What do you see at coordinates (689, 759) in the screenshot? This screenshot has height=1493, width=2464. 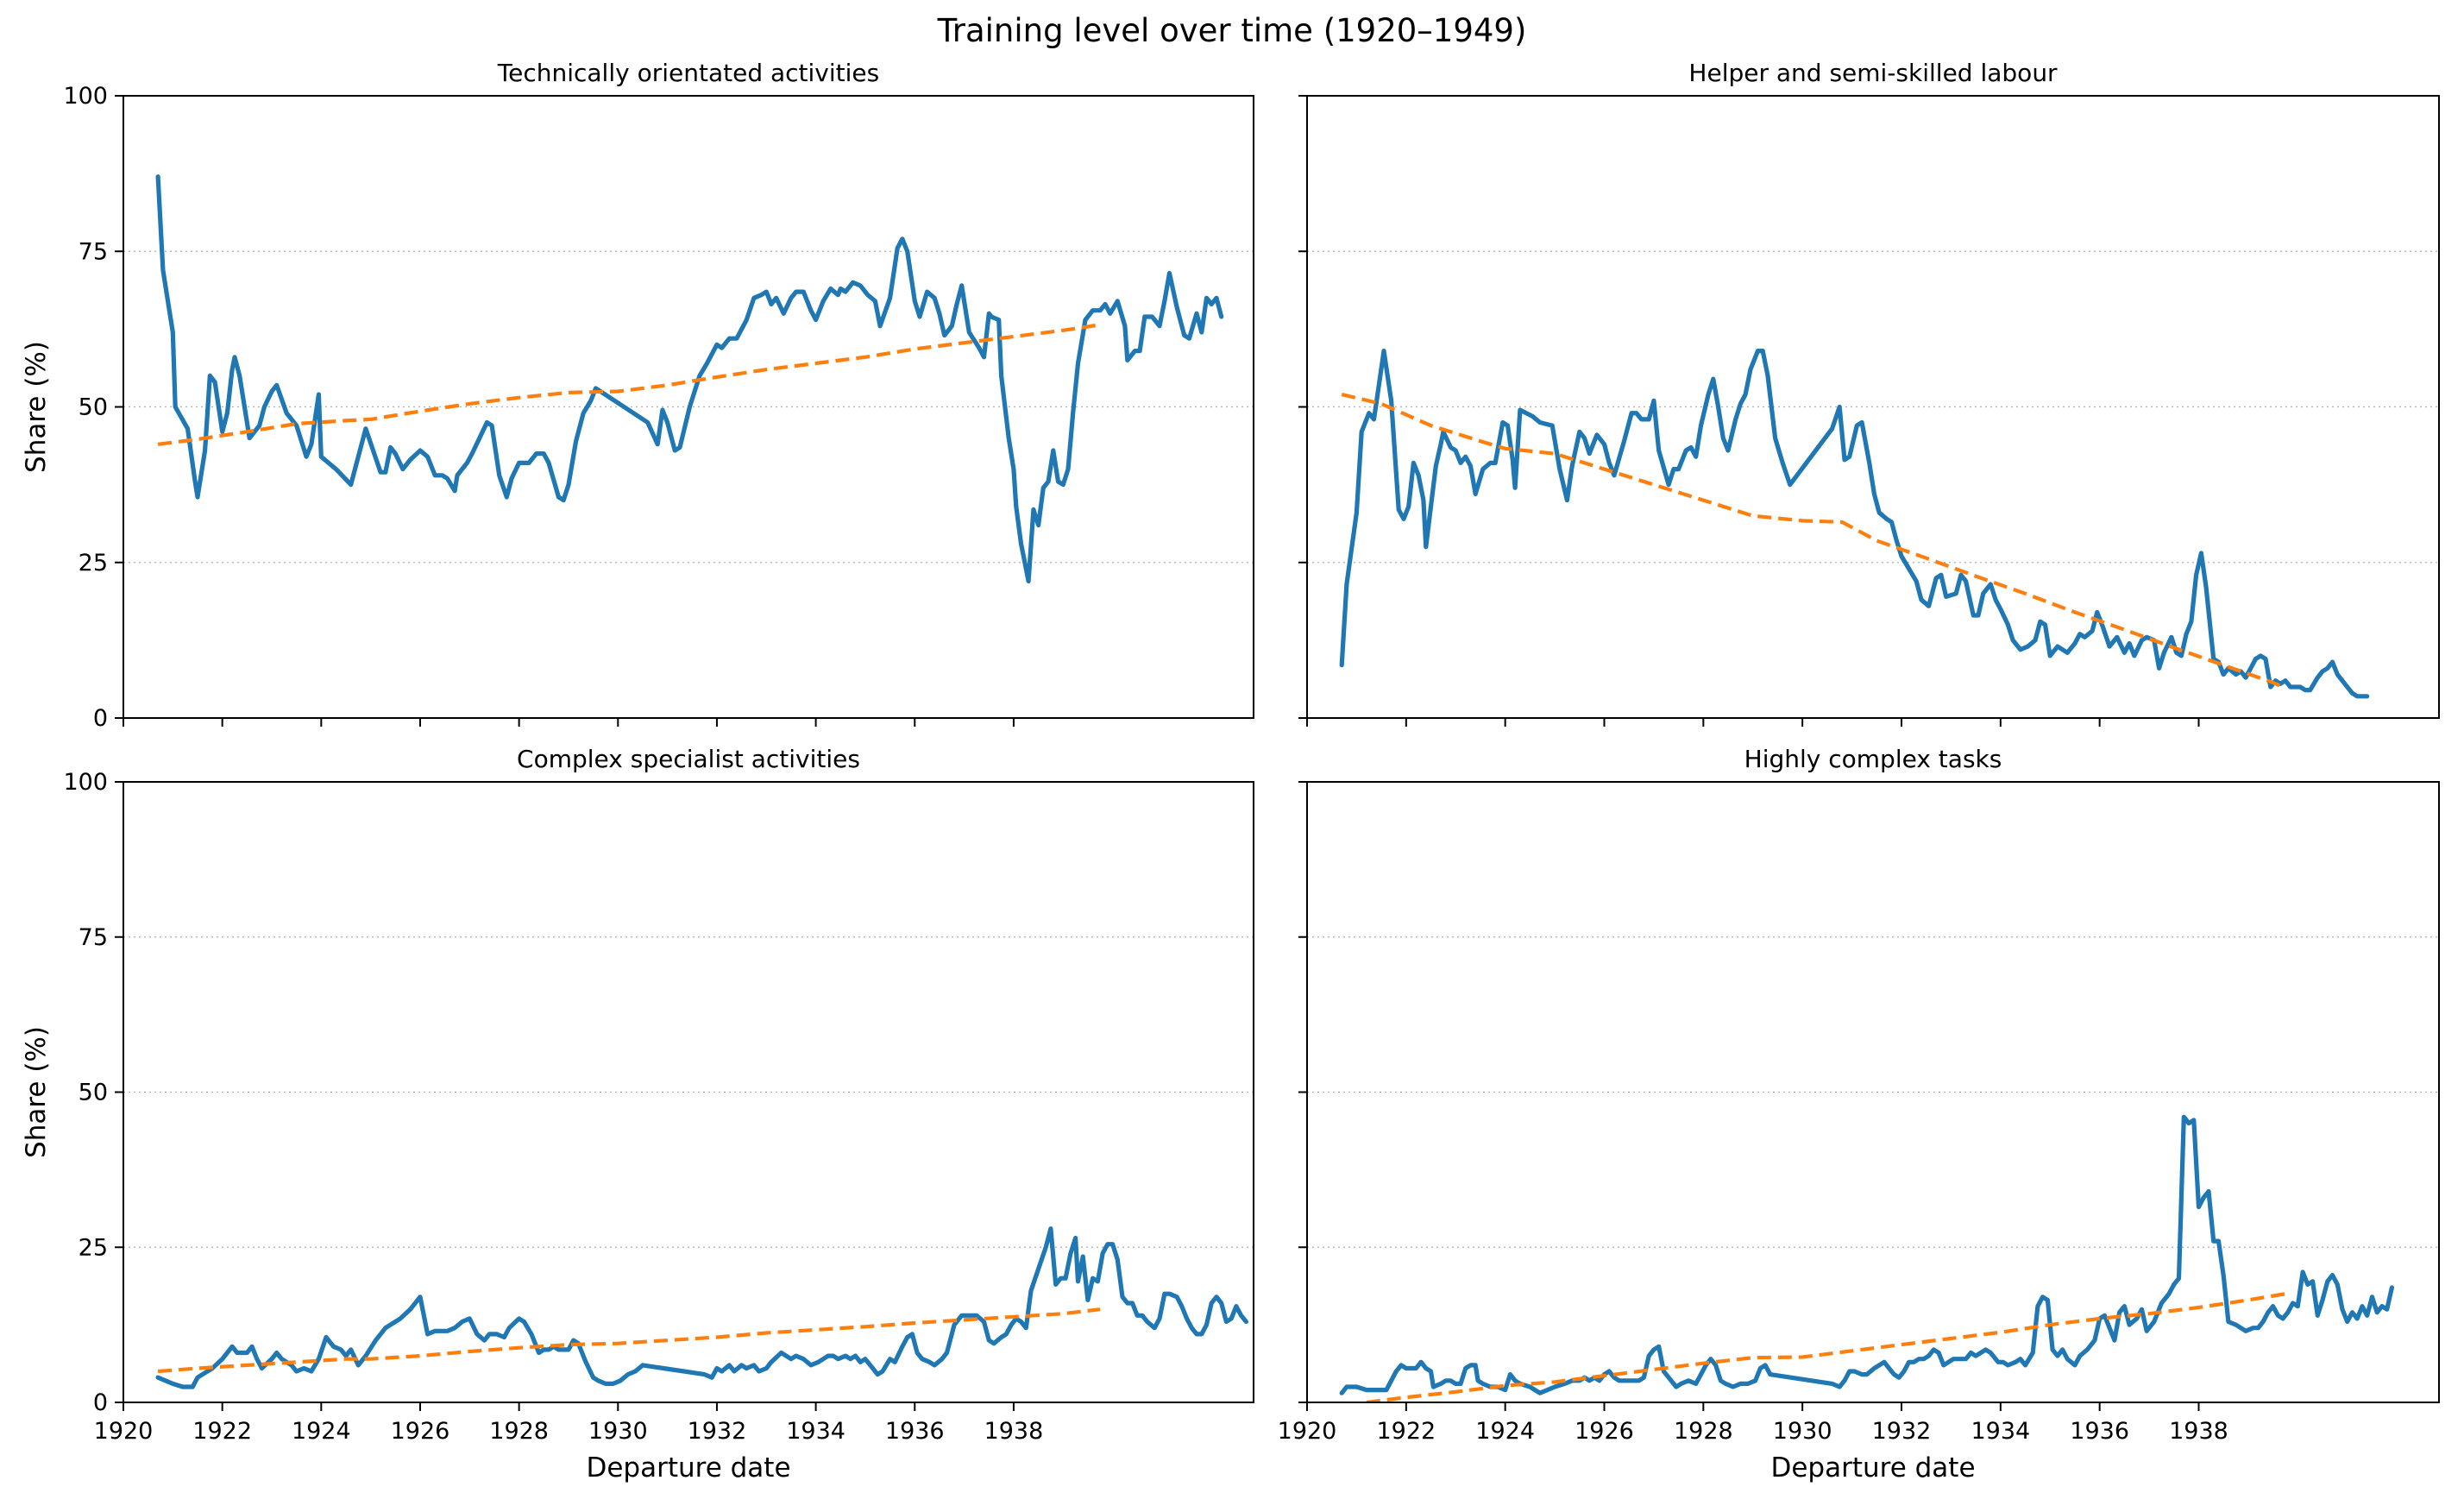 I see `subplot-title: Complex specialist activities` at bounding box center [689, 759].